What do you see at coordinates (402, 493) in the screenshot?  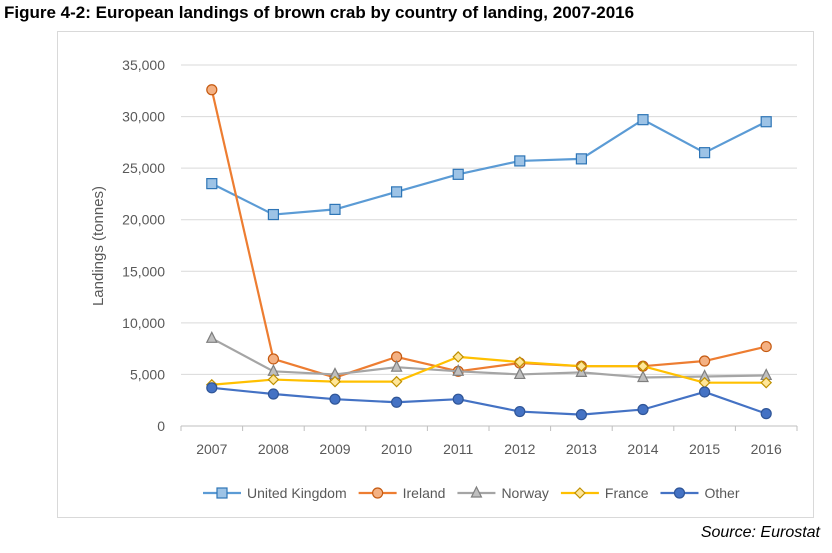 I see `legend-item-ireland: Ireland` at bounding box center [402, 493].